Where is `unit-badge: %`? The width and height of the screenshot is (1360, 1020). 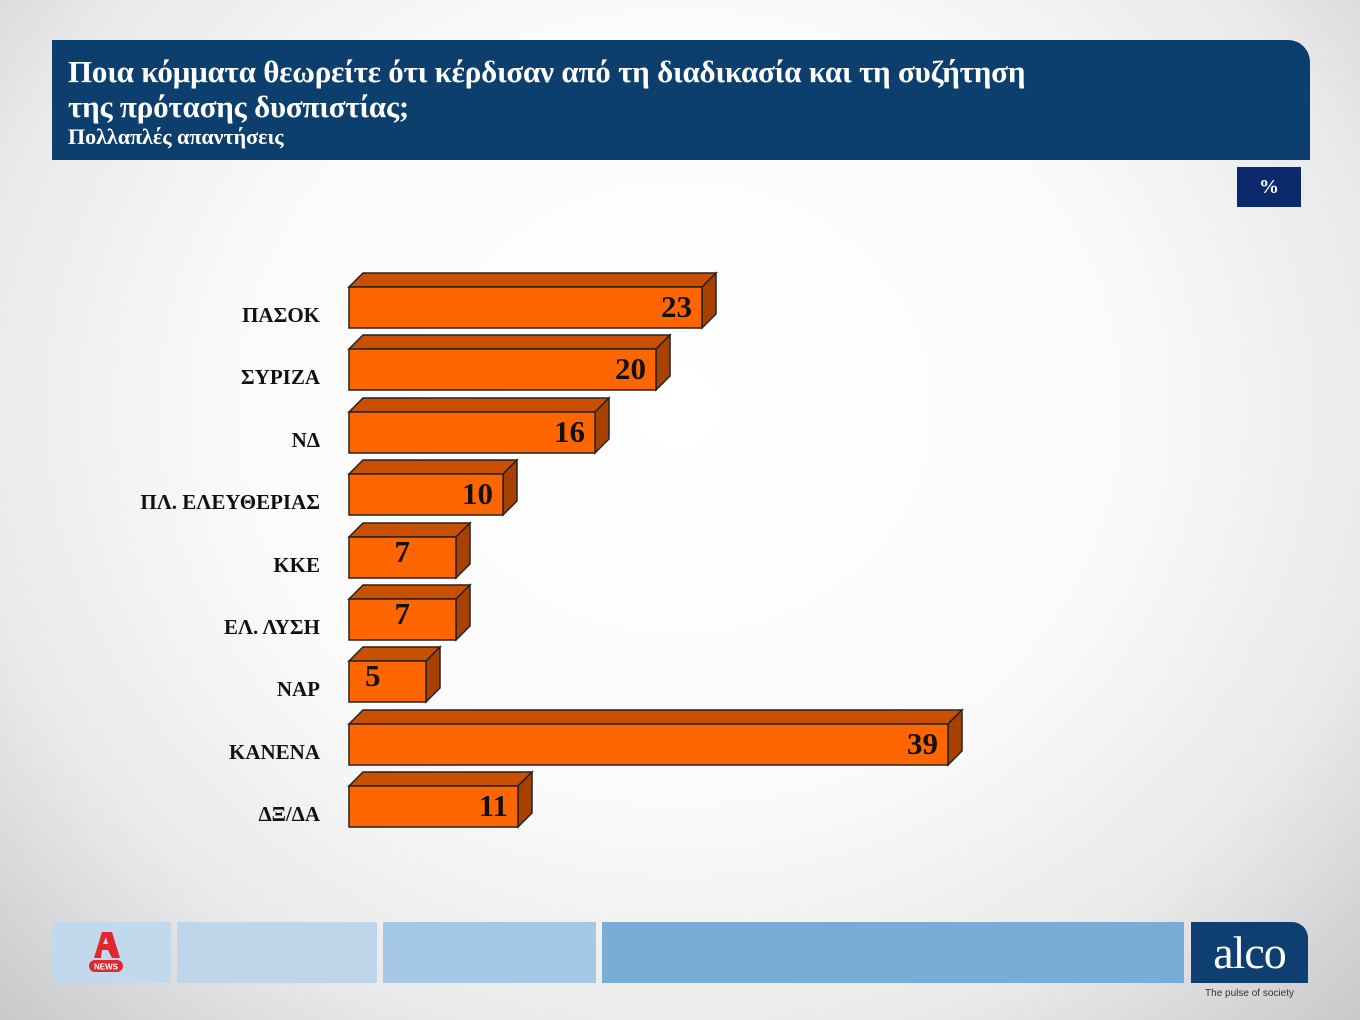
unit-badge: % is located at coordinates (1269, 187).